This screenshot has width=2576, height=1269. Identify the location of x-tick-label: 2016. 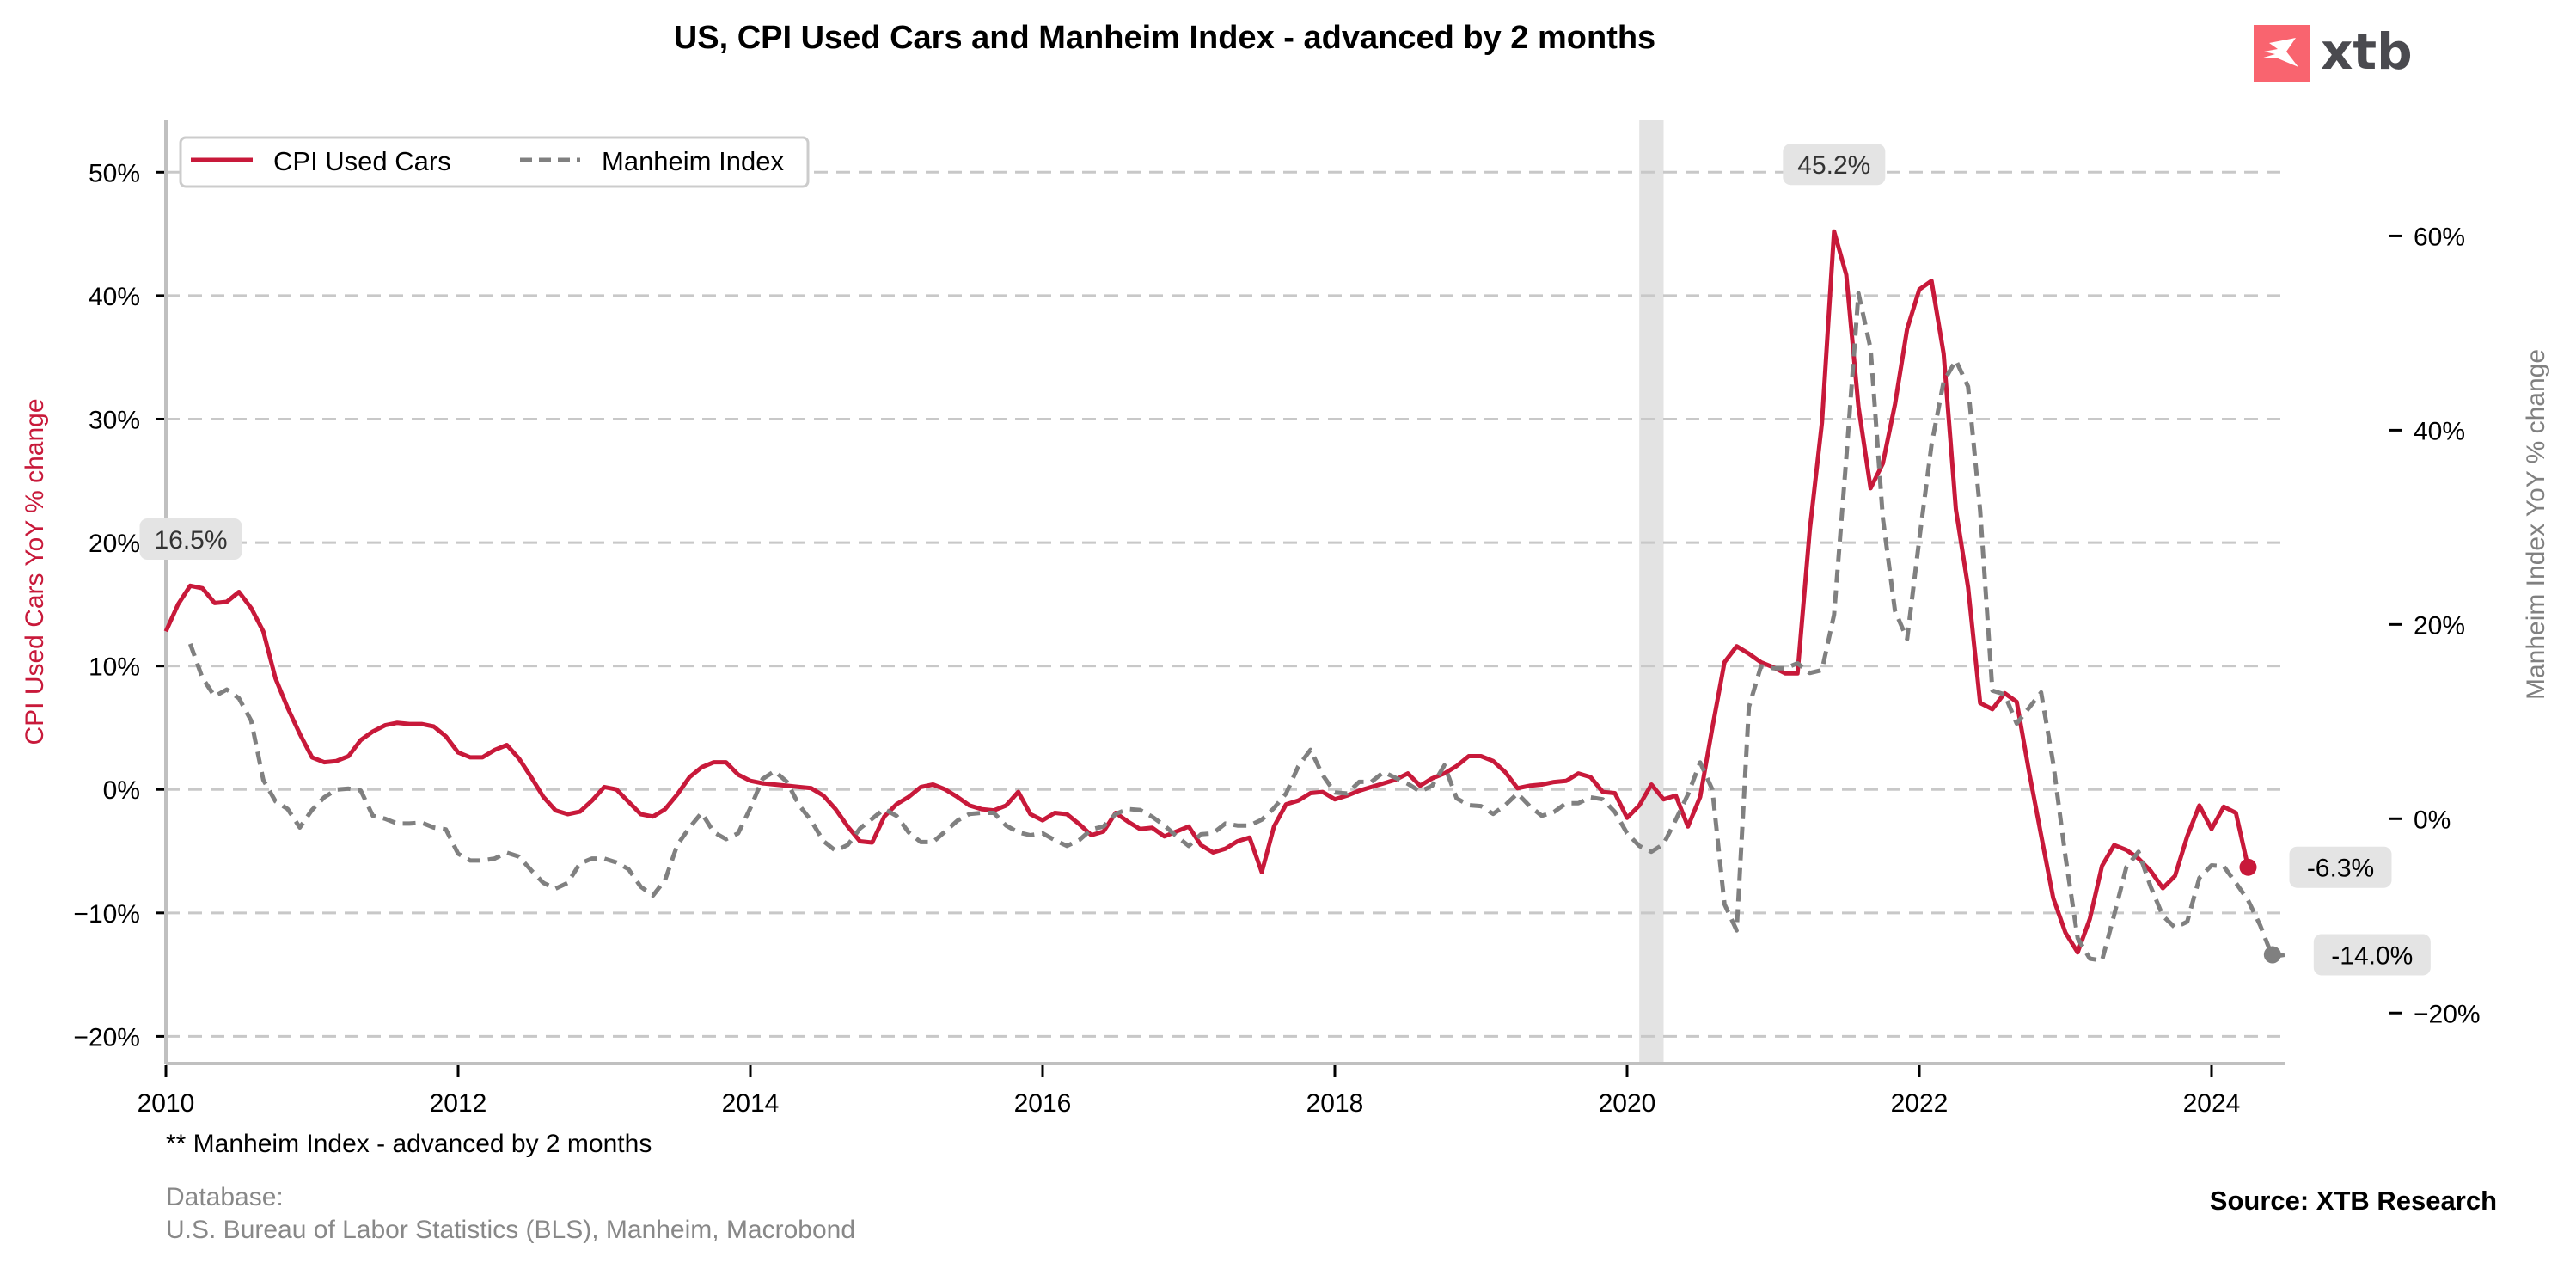
(1043, 1103).